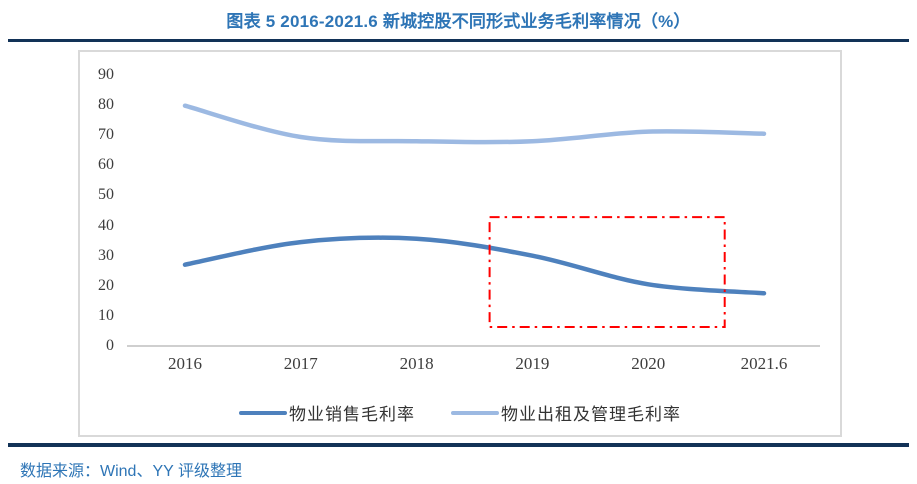  Describe the element at coordinates (106, 195) in the screenshot. I see `y-axis-tick-label: 50` at that location.